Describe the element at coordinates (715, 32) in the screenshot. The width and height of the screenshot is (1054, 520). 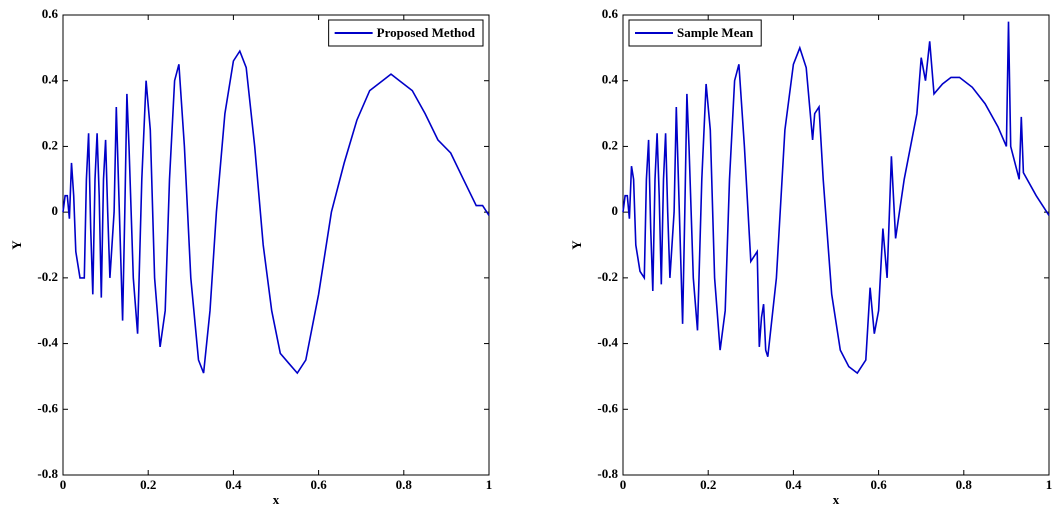
I see `legend-label: Sample Mean` at that location.